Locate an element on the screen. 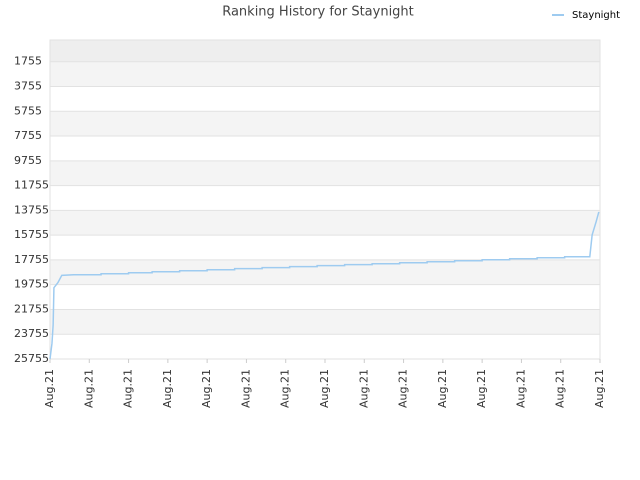 The width and height of the screenshot is (640, 480). y-tick-label: 3755 is located at coordinates (28, 86).